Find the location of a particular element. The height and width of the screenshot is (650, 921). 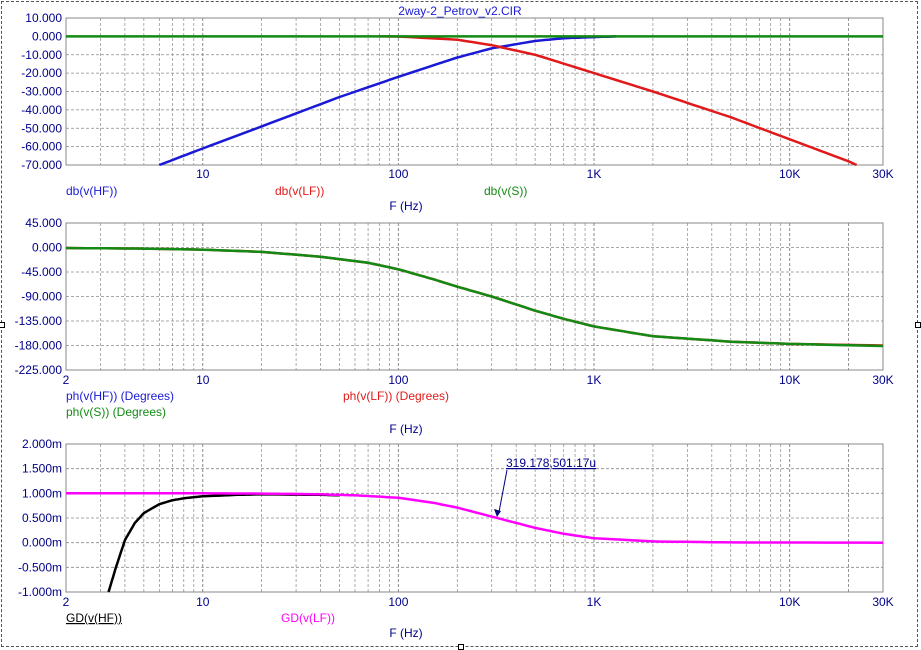

cursor-annotation-label: 319.178,501.17u is located at coordinates (551, 463).